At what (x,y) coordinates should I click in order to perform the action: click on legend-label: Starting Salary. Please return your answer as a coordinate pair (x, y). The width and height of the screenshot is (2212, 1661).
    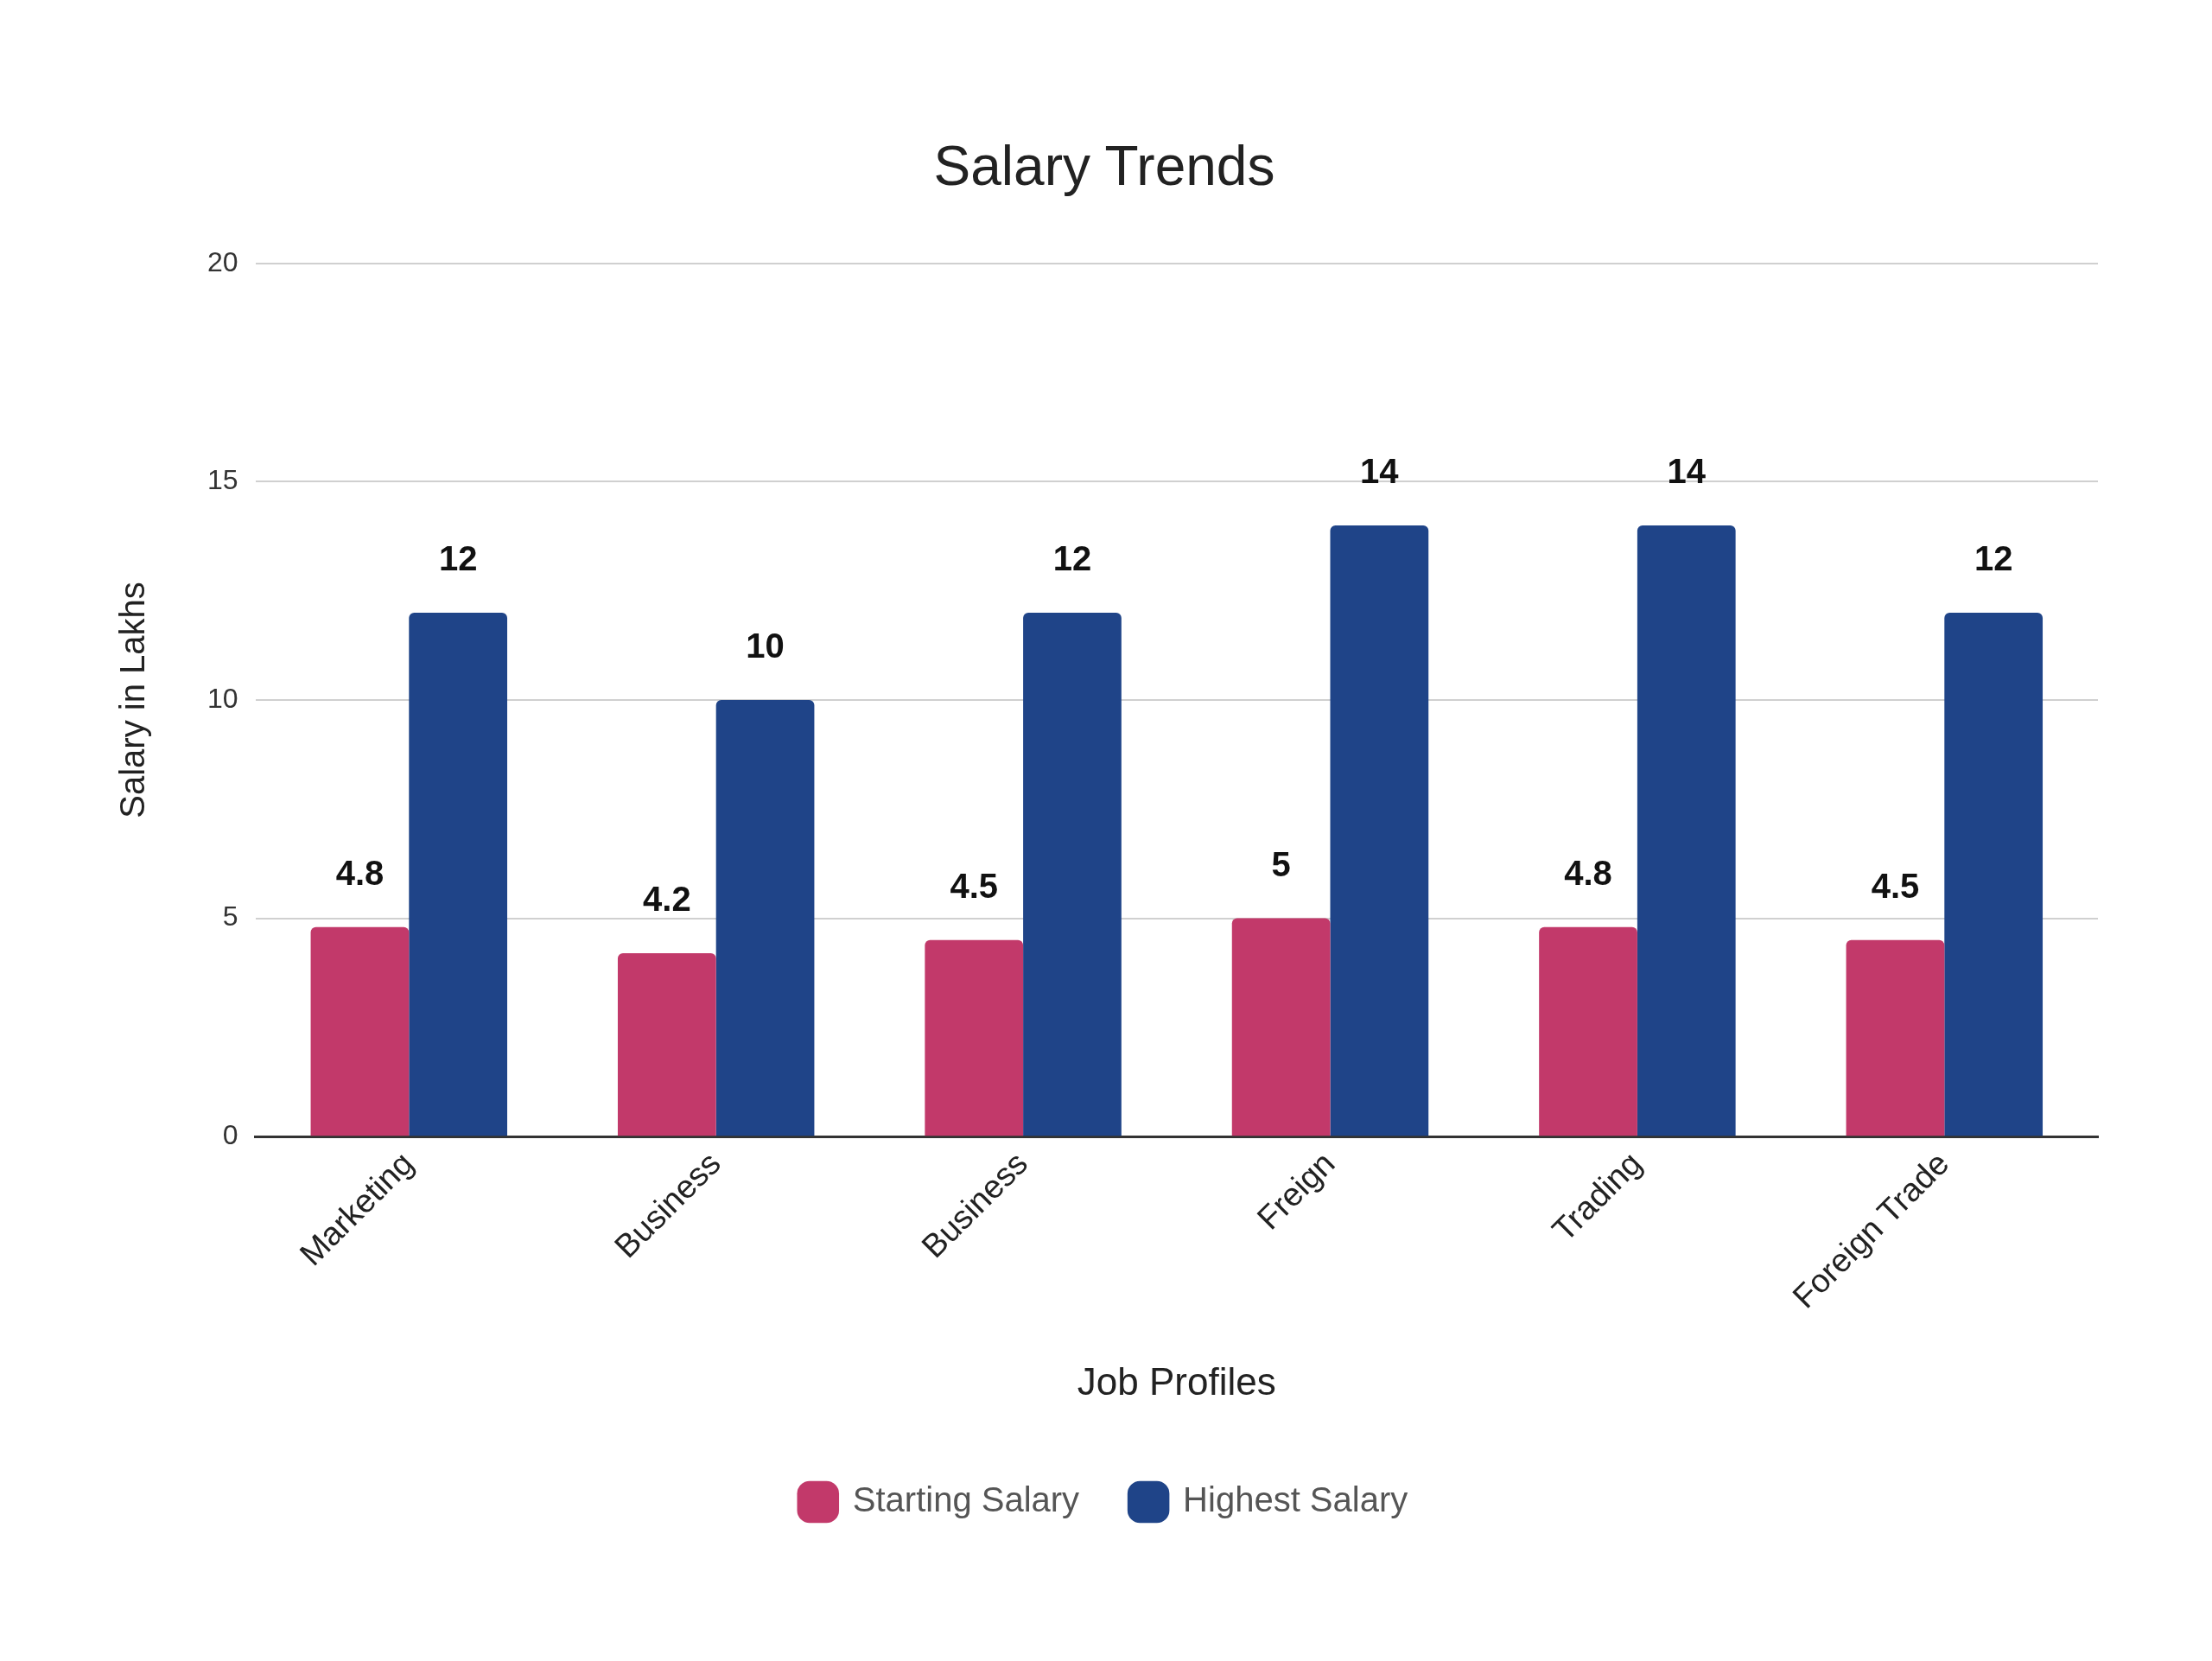
    Looking at the image, I should click on (966, 1499).